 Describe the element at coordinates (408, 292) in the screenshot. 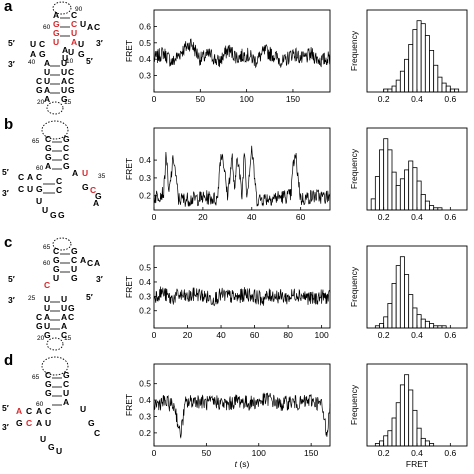

I see `fret-histogram-c: 0.2 0.4 0.6 Frequency` at that location.